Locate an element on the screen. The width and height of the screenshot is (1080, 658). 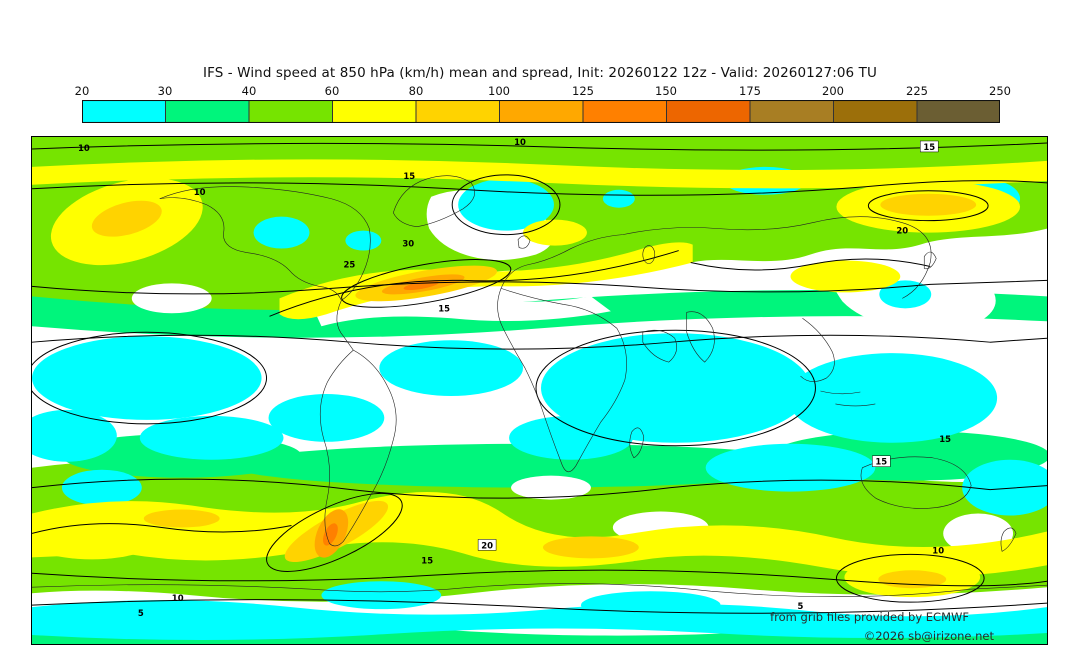
contour-label: 30 is located at coordinates (408, 244).